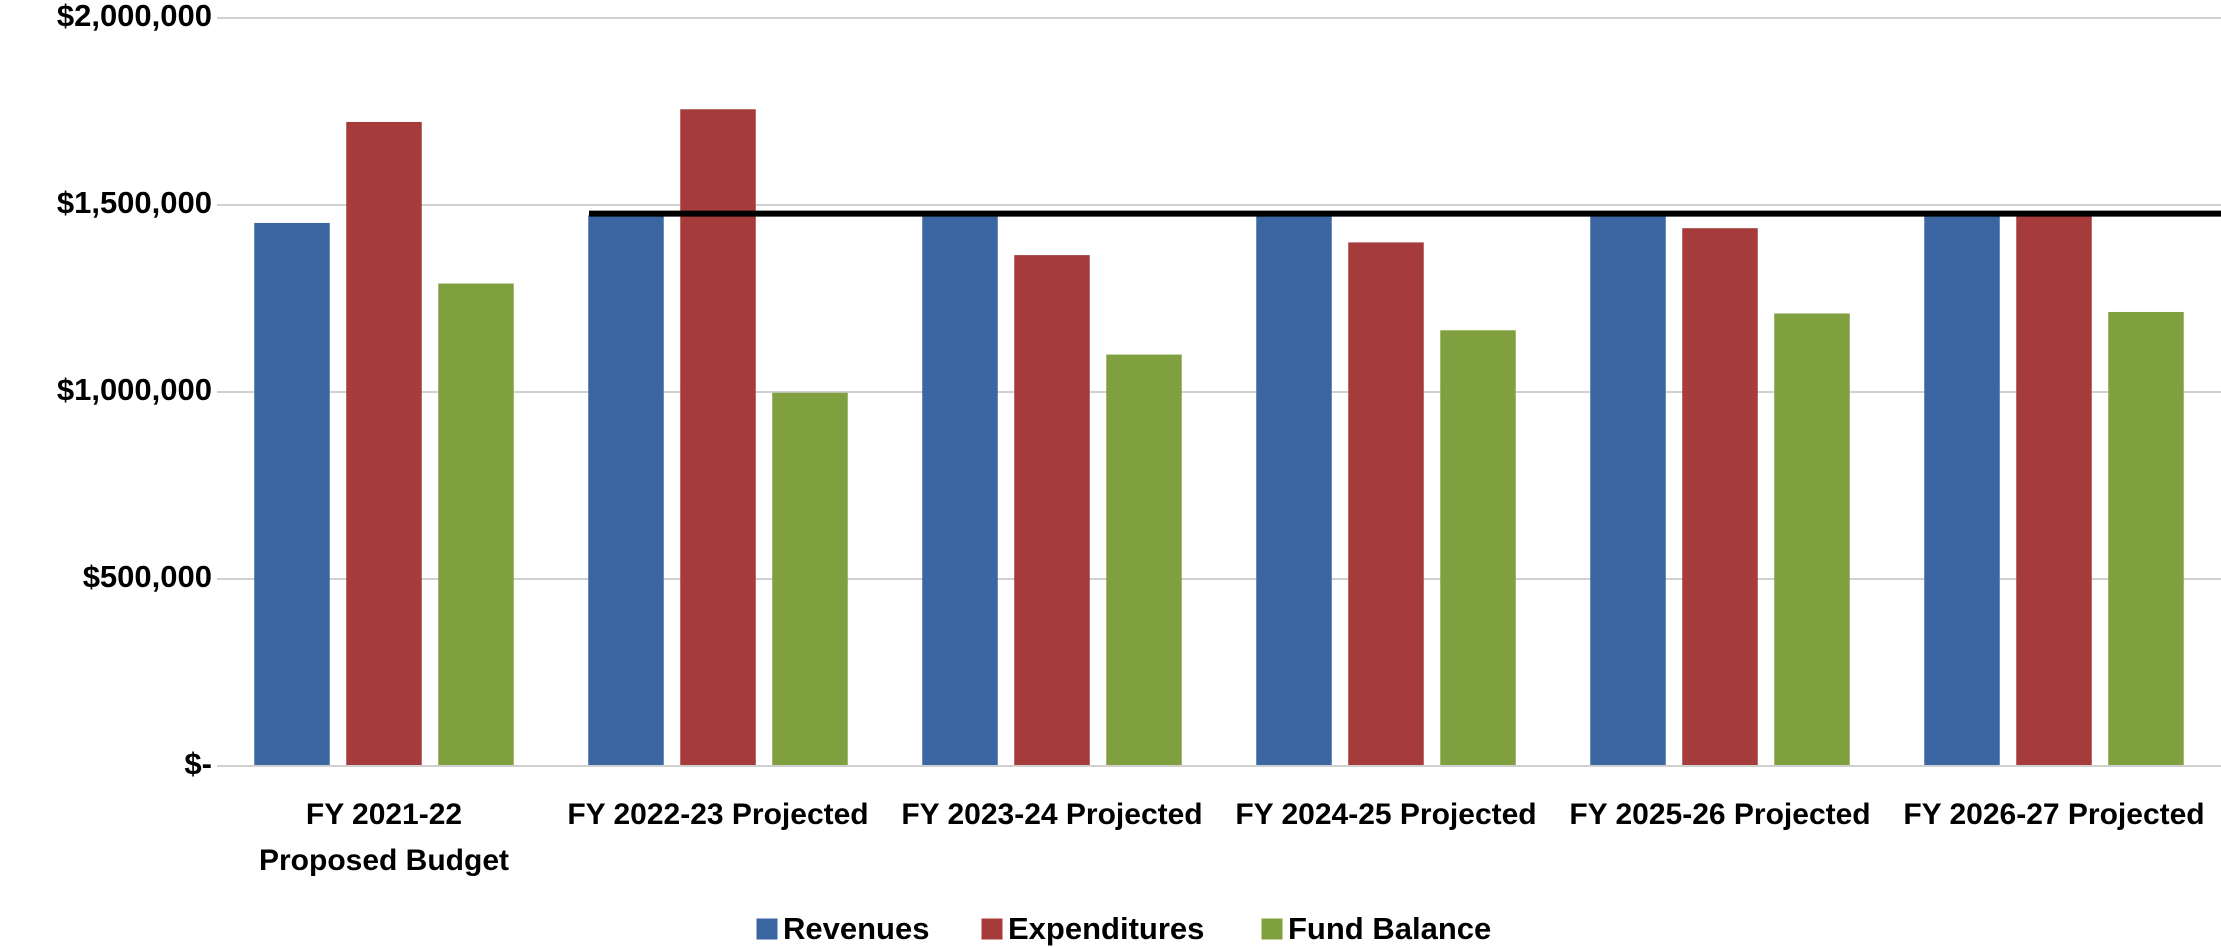 This screenshot has height=947, width=2221. Describe the element at coordinates (1106, 928) in the screenshot. I see `legend-label: Expenditures` at that location.